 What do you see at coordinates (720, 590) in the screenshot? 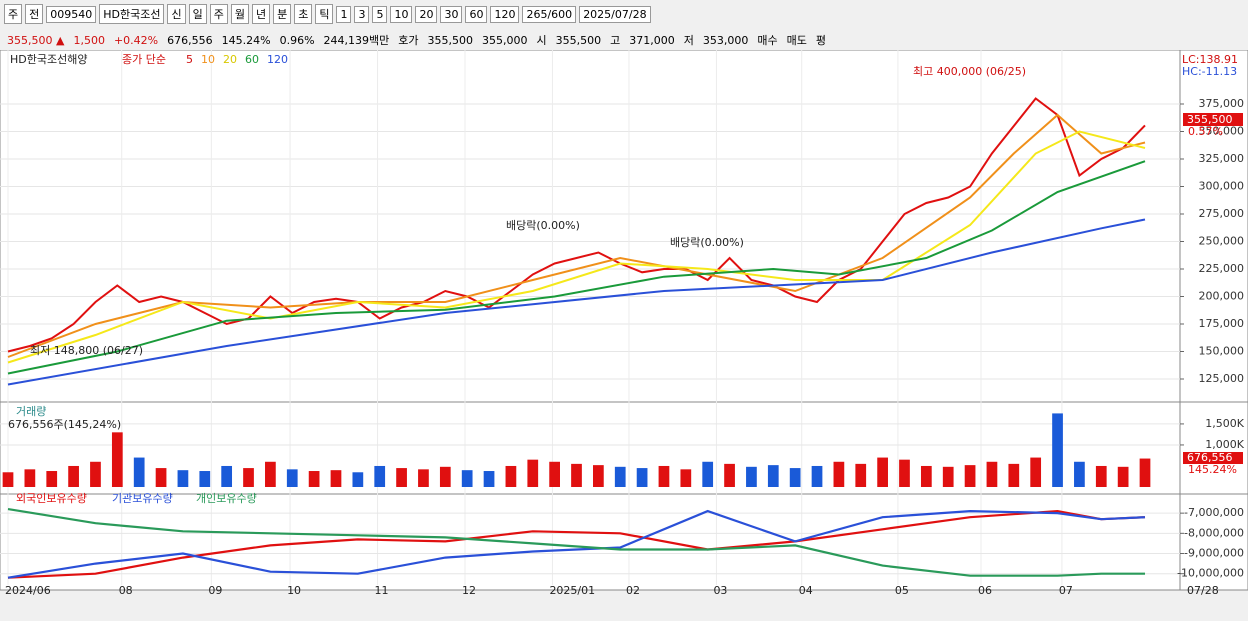
I see `x-tick-label: 03` at bounding box center [720, 590].